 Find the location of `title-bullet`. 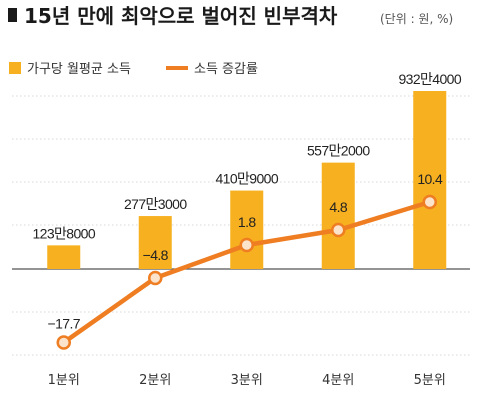

title-bullet is located at coordinates (12, 15).